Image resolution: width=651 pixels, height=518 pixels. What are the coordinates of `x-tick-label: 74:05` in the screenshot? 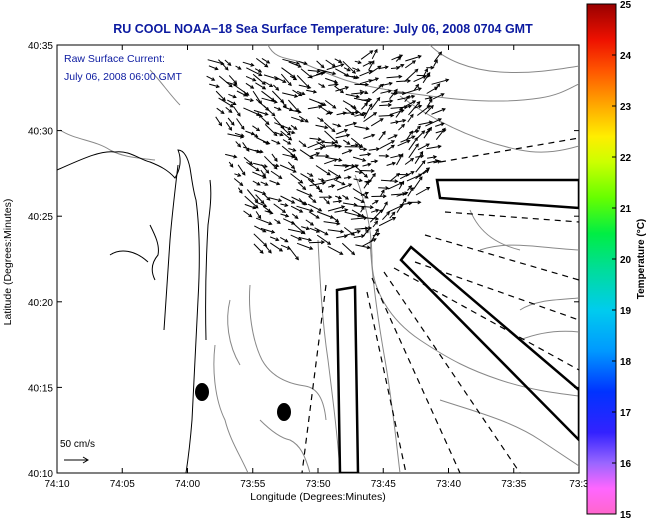 It's located at (122, 484).